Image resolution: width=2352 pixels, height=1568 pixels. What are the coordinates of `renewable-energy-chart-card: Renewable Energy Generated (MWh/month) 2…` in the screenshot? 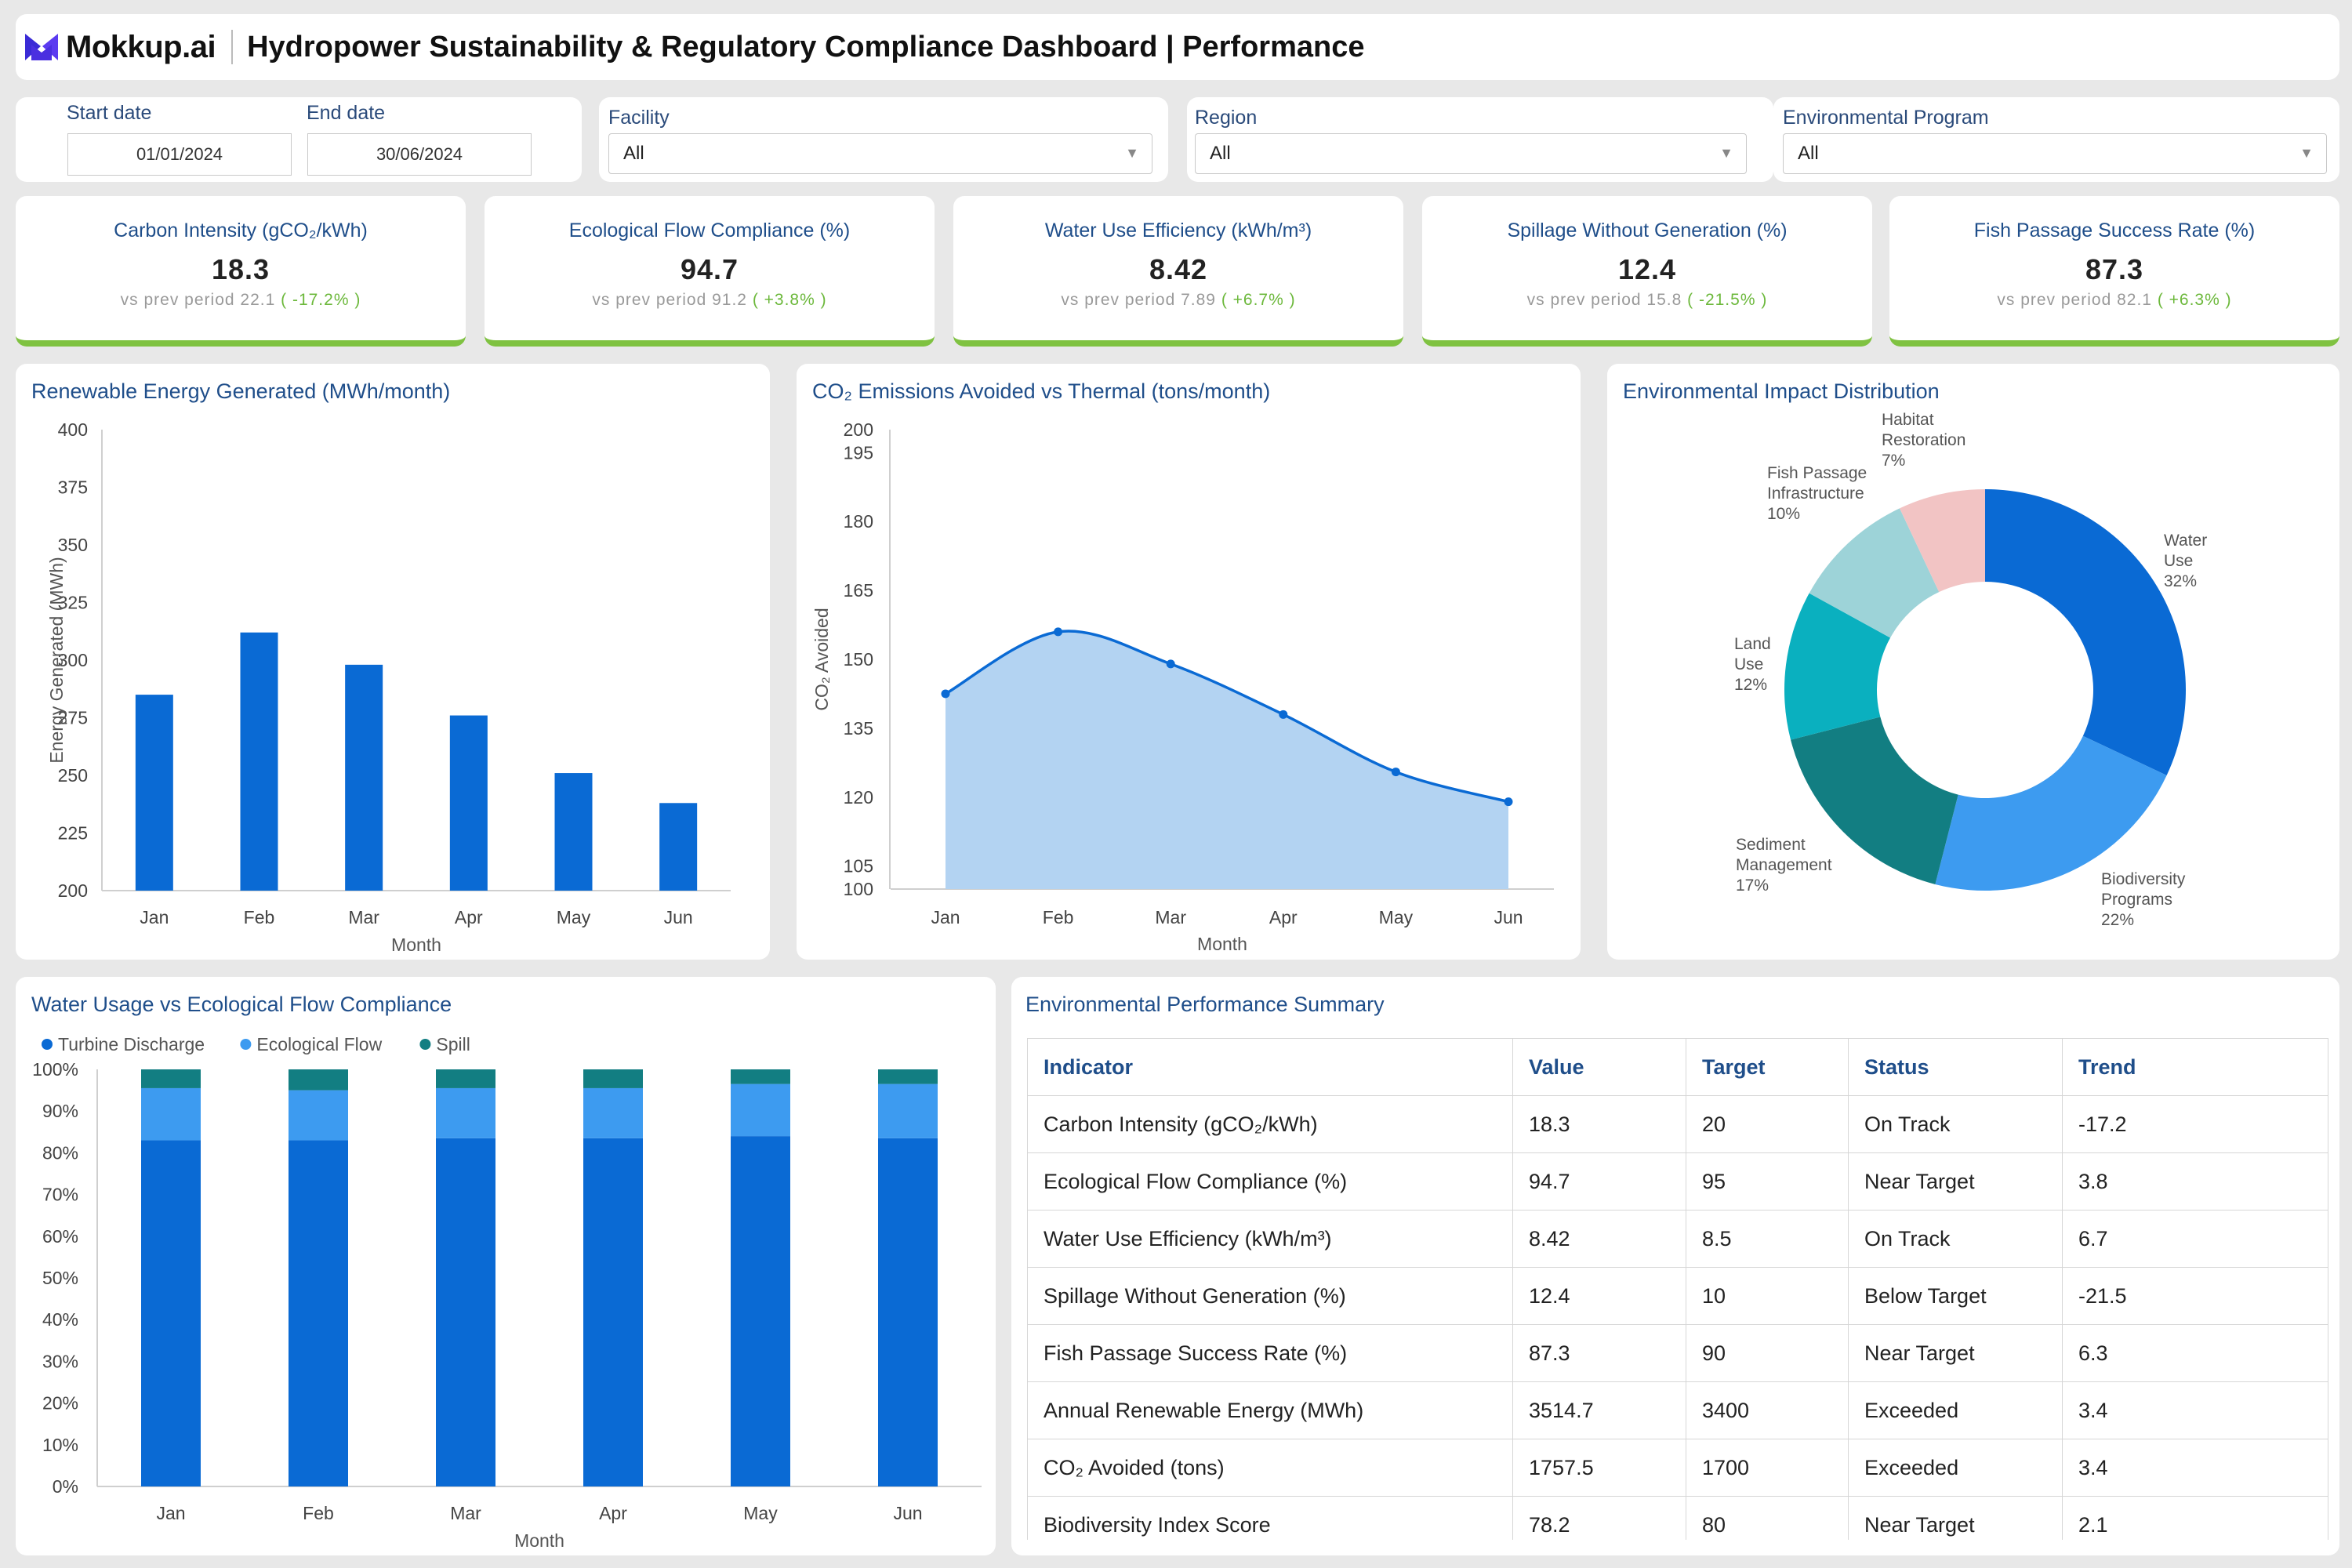 It's located at (393, 662).